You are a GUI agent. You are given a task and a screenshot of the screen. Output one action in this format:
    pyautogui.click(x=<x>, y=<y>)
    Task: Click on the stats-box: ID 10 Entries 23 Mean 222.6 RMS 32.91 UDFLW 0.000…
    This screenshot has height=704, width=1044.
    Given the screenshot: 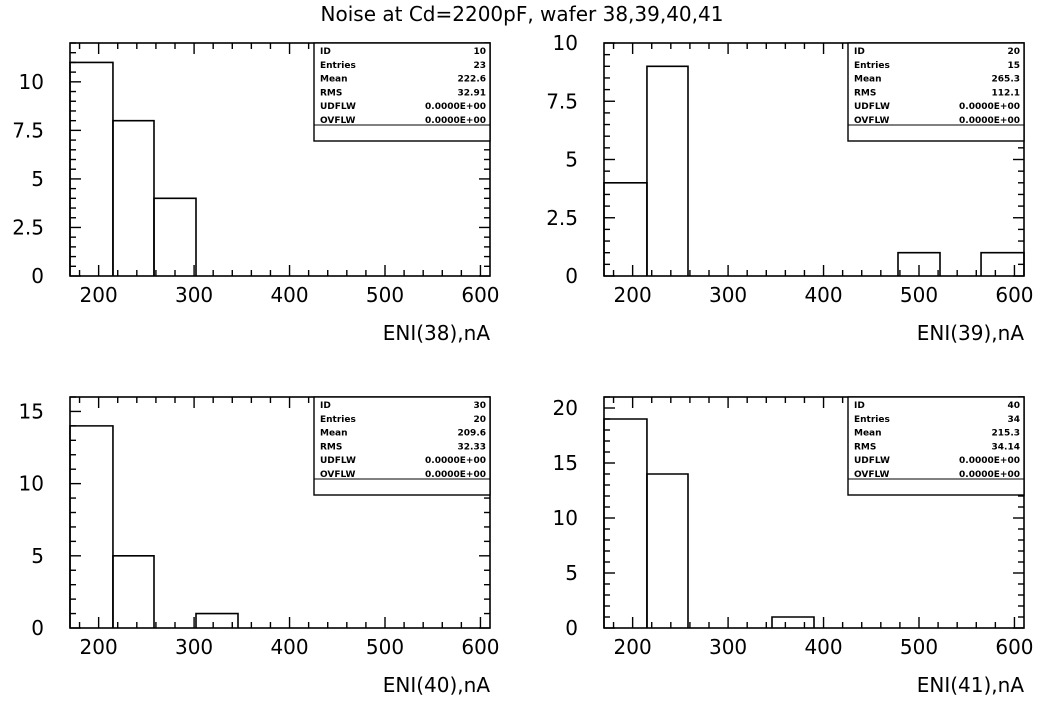 What is the action you would take?
    pyautogui.click(x=402, y=92)
    